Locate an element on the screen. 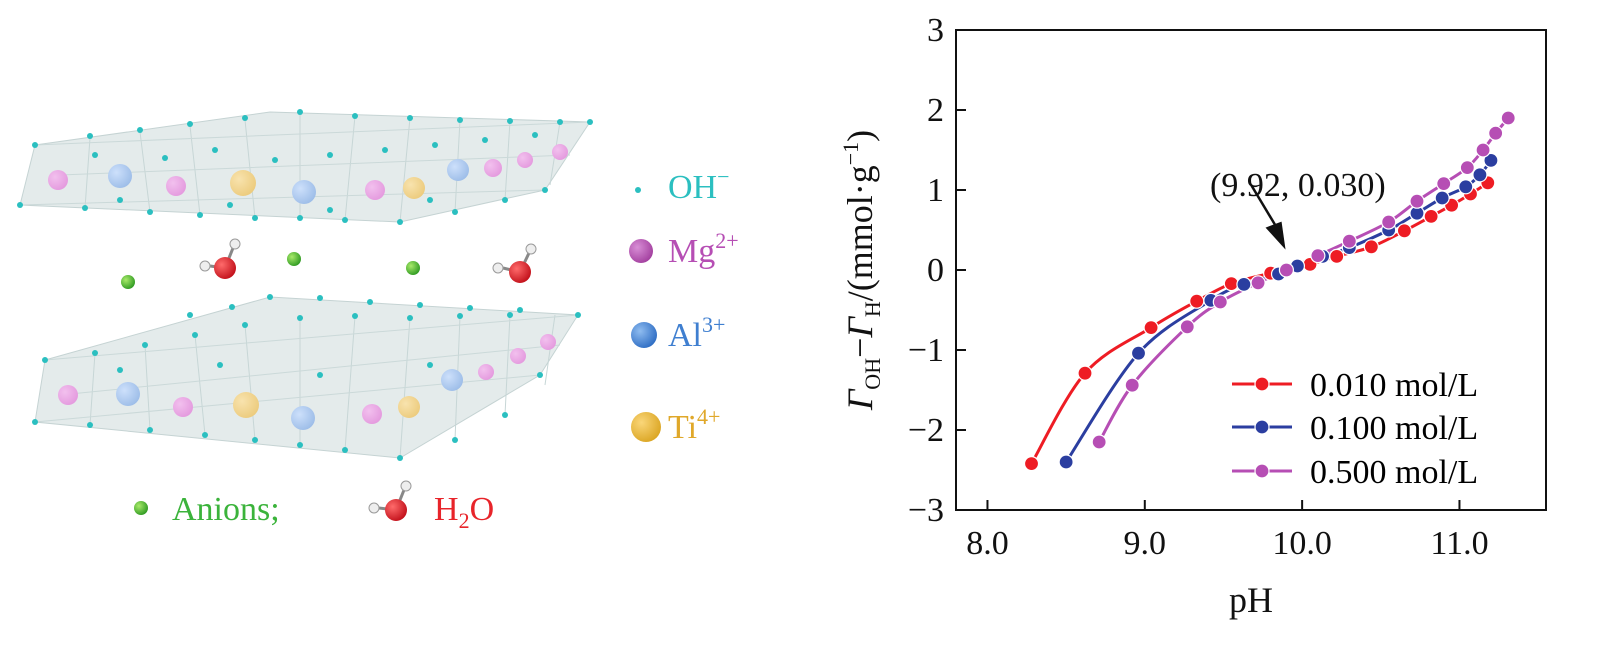 The height and width of the screenshot is (657, 1617). legend-item: 0.500 mol/L is located at coordinates (1355, 472).